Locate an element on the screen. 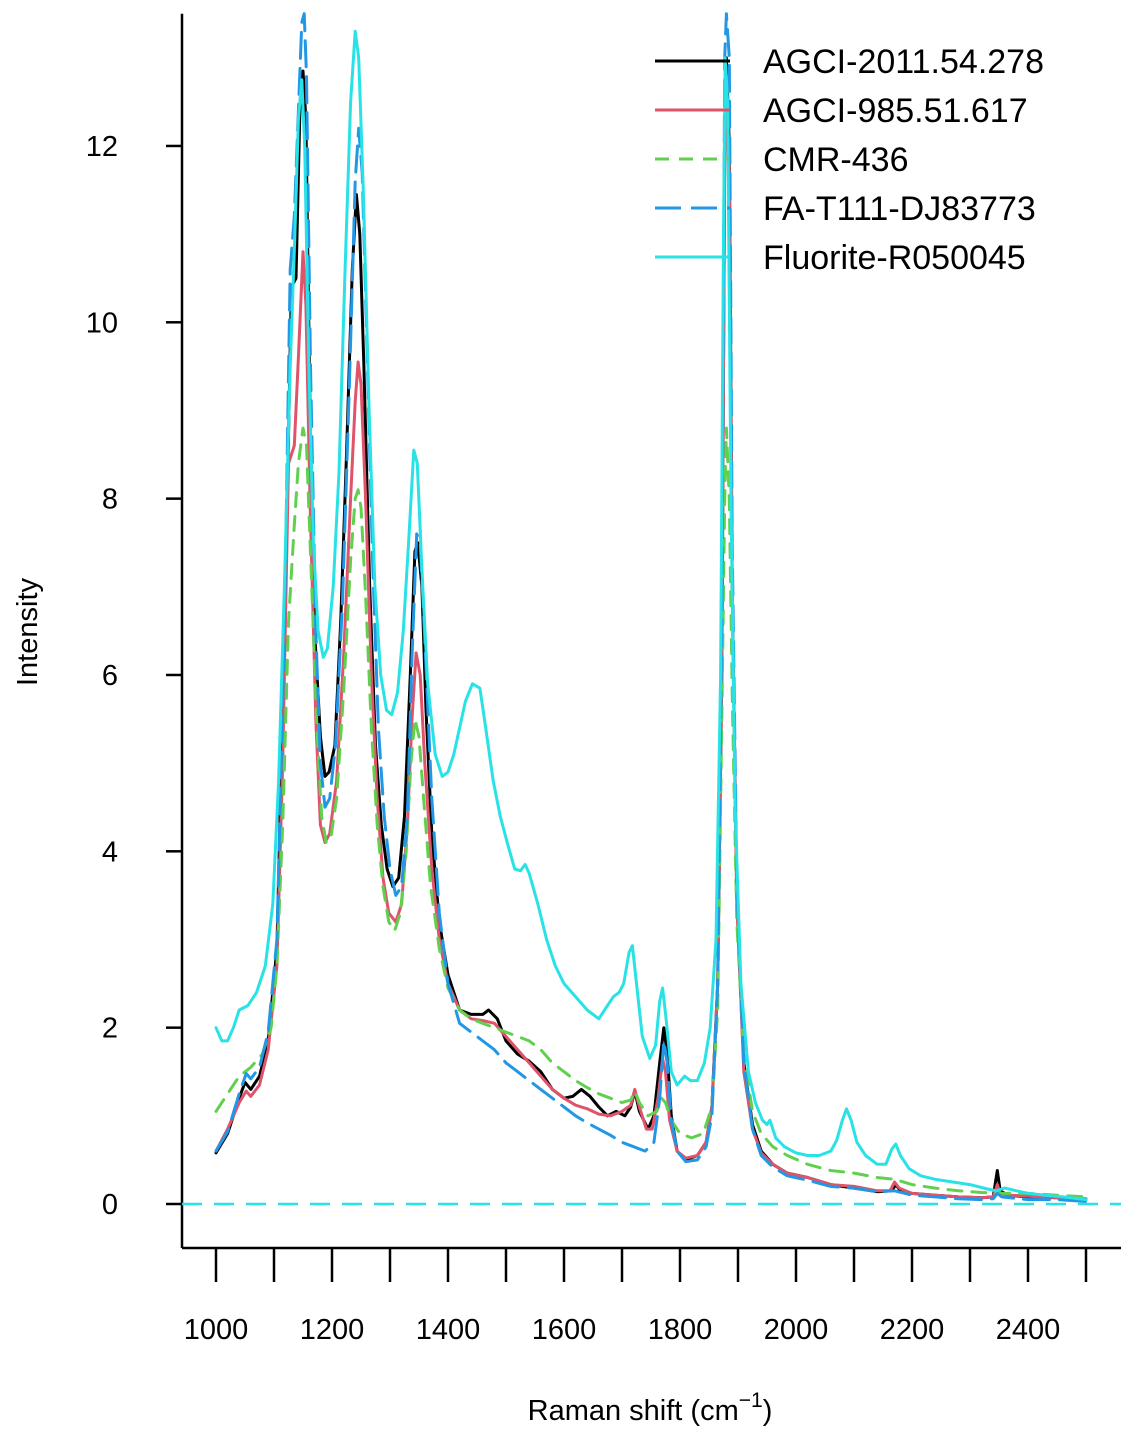  legend-label: Fluorite-R050045 is located at coordinates (894, 258).